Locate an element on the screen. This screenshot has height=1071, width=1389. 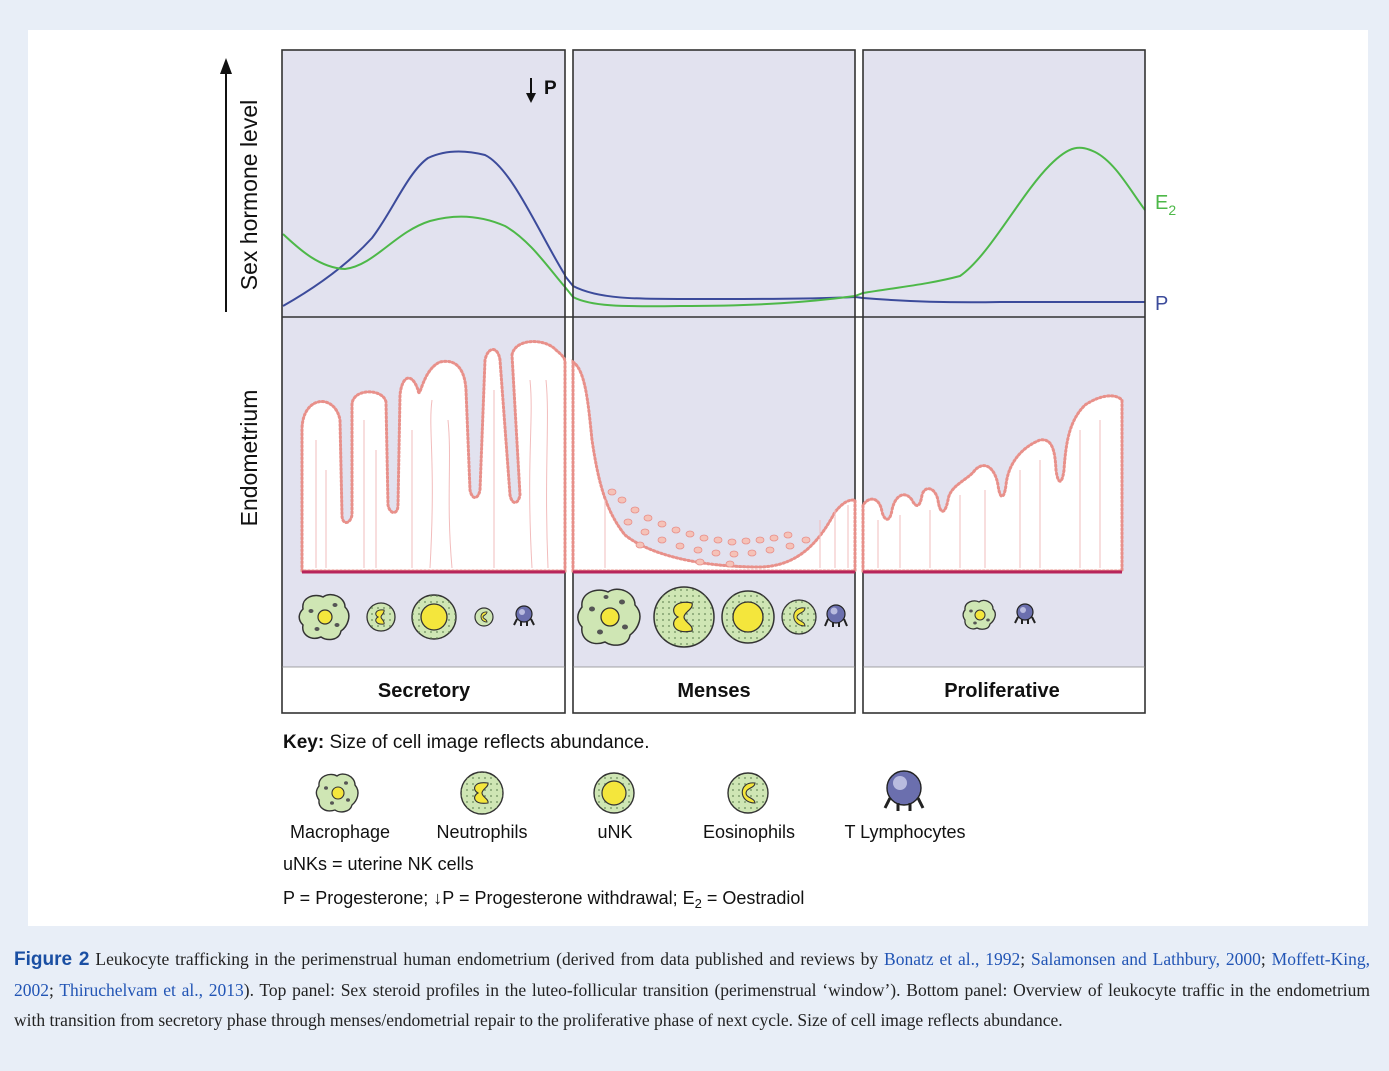
figure-label: Figure 2 is located at coordinates (52, 959).